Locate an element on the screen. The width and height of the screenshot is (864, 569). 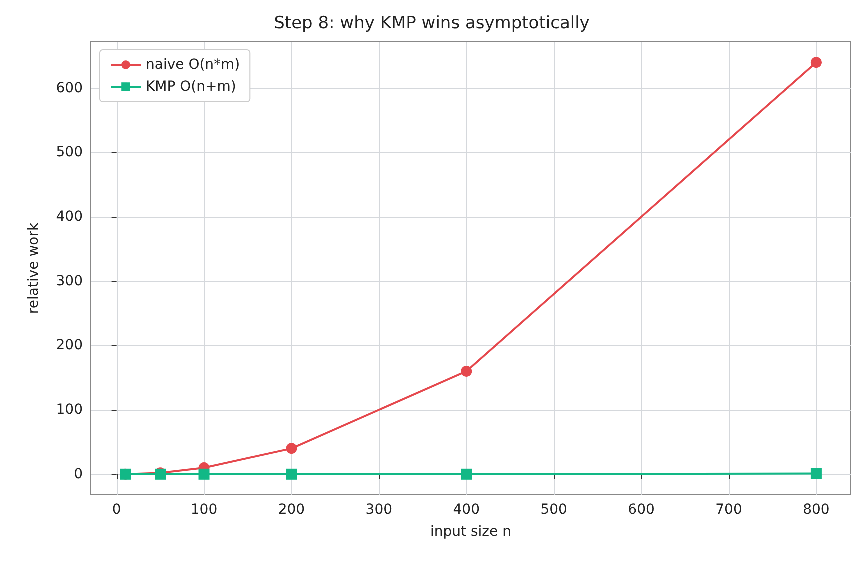
x-tick-label: 200 is located at coordinates (292, 510).